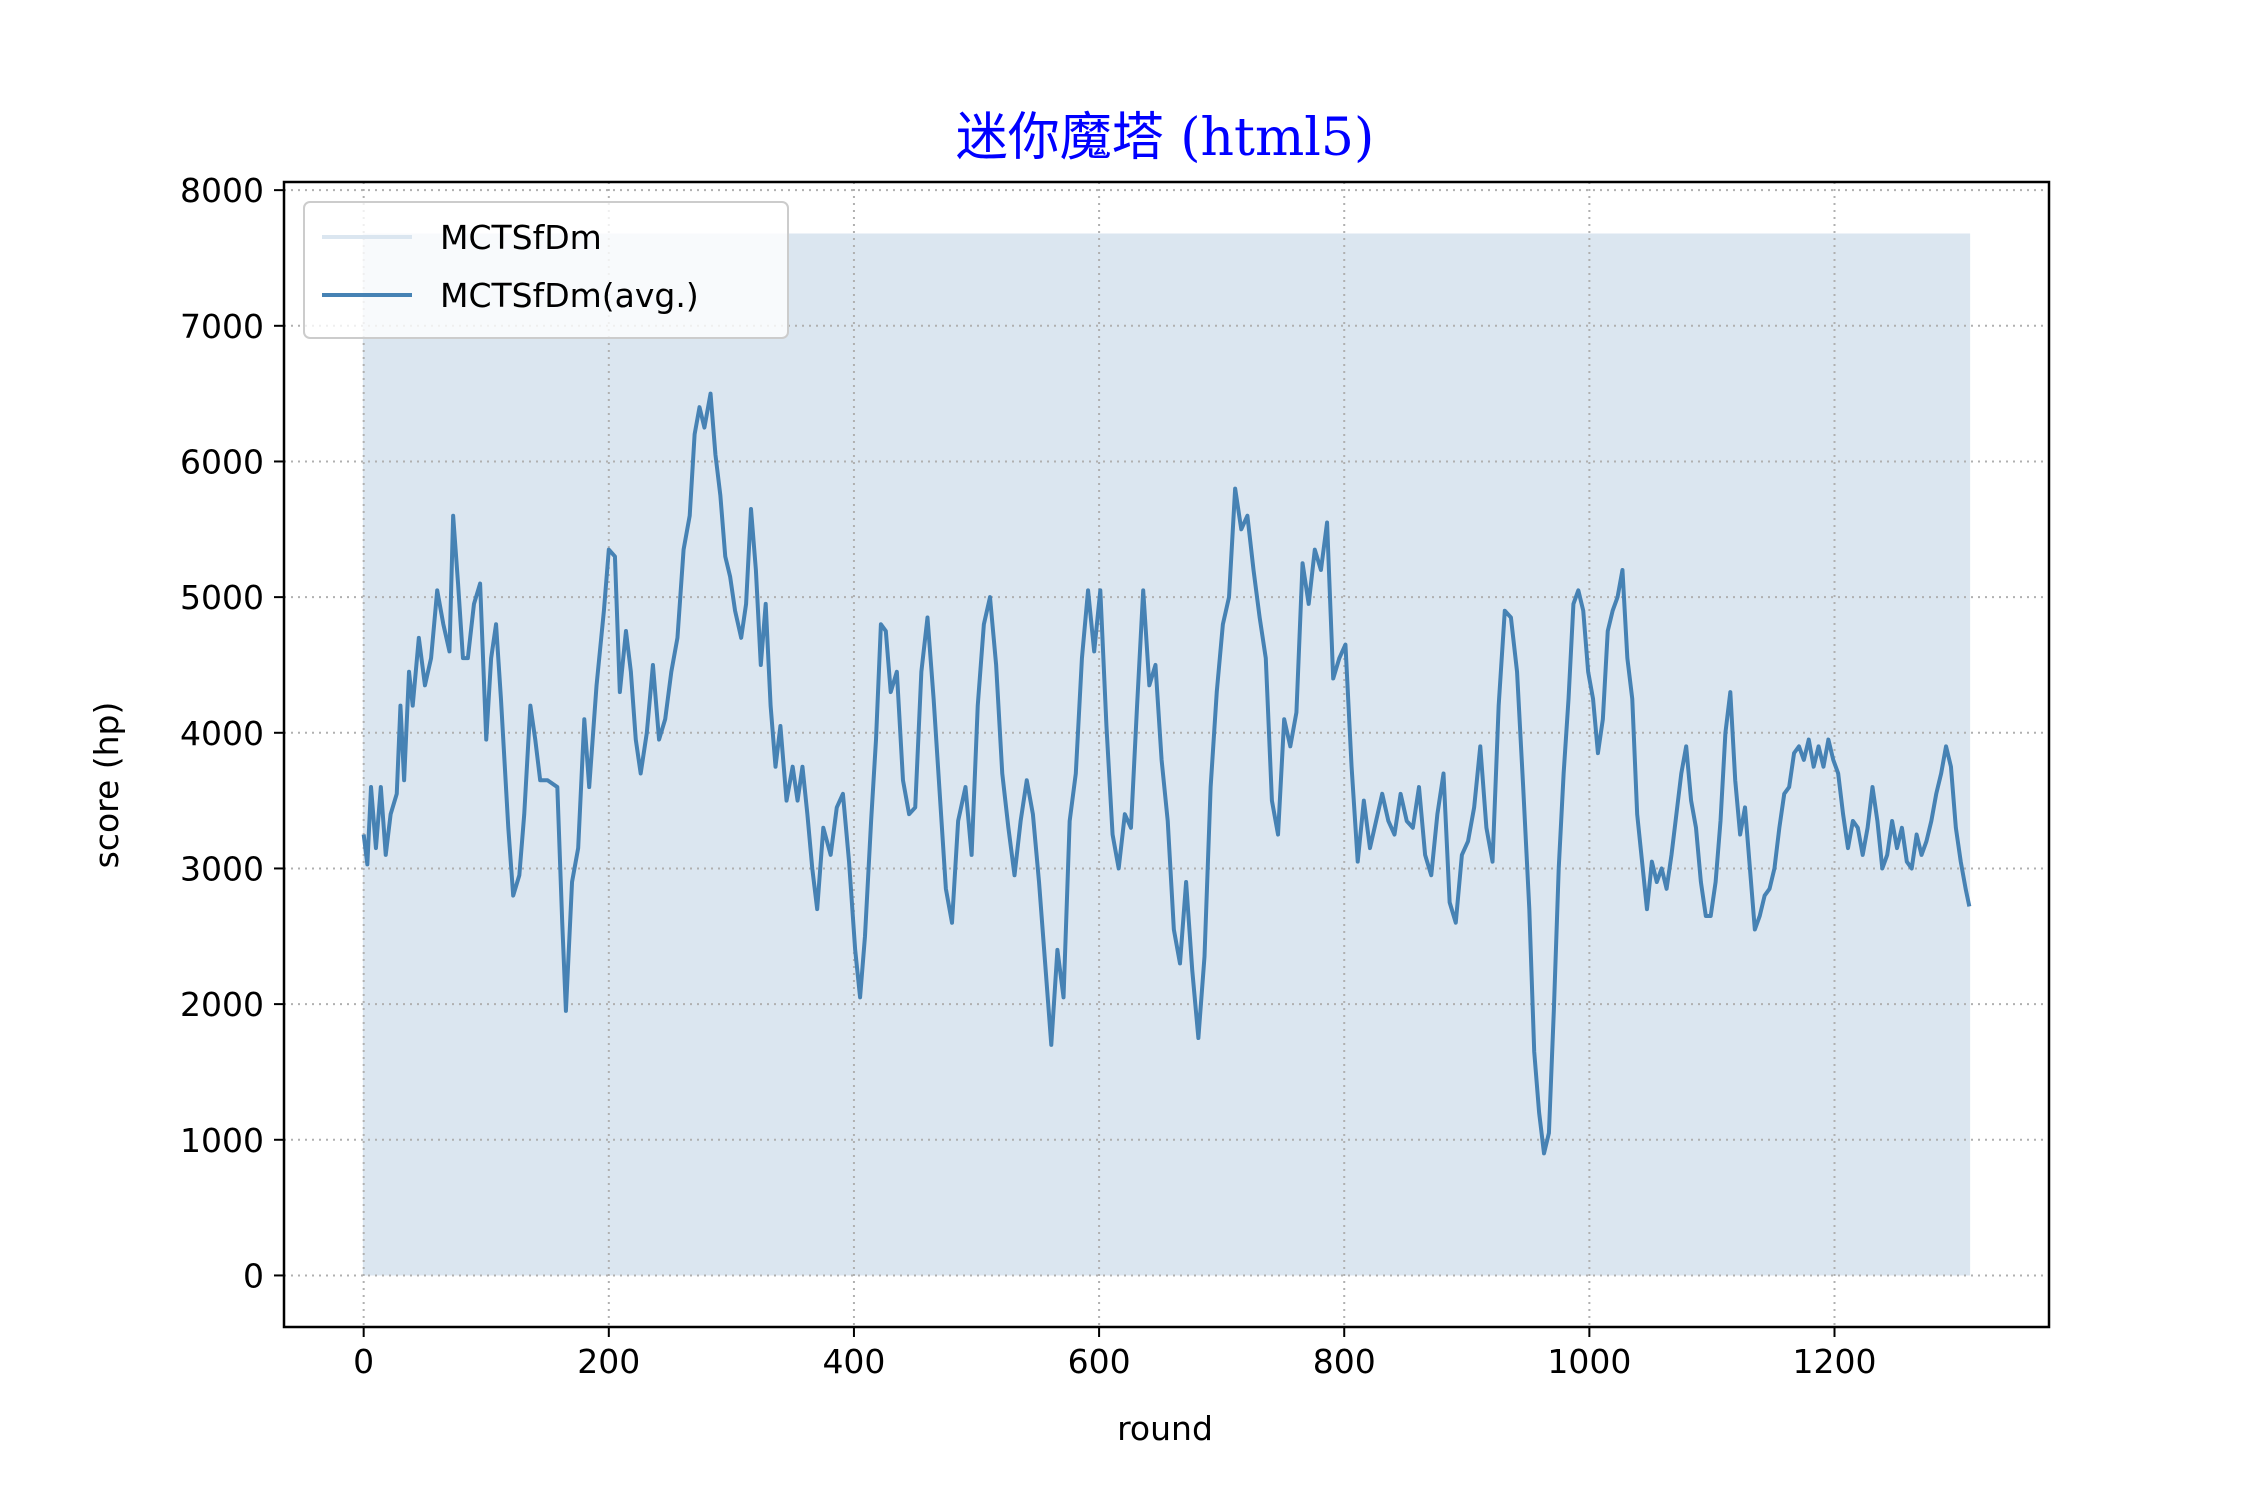 The height and width of the screenshot is (1500, 2250). Describe the element at coordinates (1099, 1361) in the screenshot. I see `x-tick-label: 600` at that location.